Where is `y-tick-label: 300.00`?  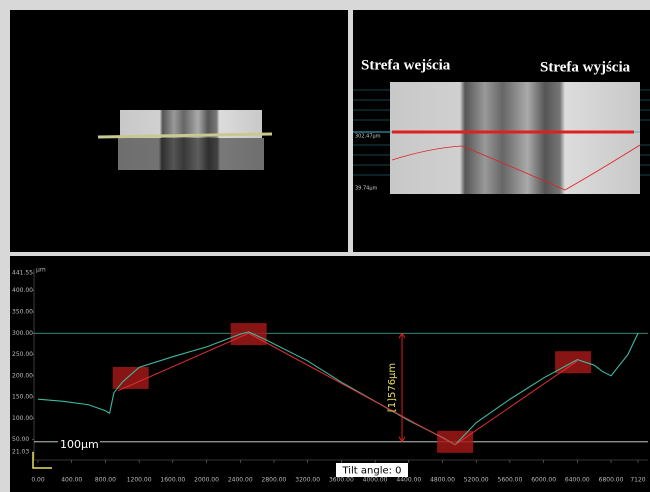
y-tick-label: 300.00 is located at coordinates (22, 333).